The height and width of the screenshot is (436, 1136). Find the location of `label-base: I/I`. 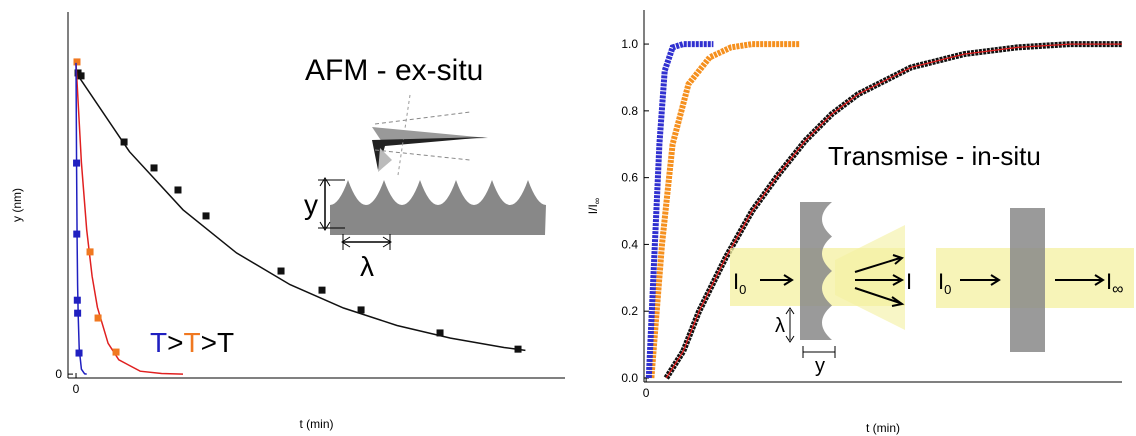

label-base: I/I is located at coordinates (593, 209).